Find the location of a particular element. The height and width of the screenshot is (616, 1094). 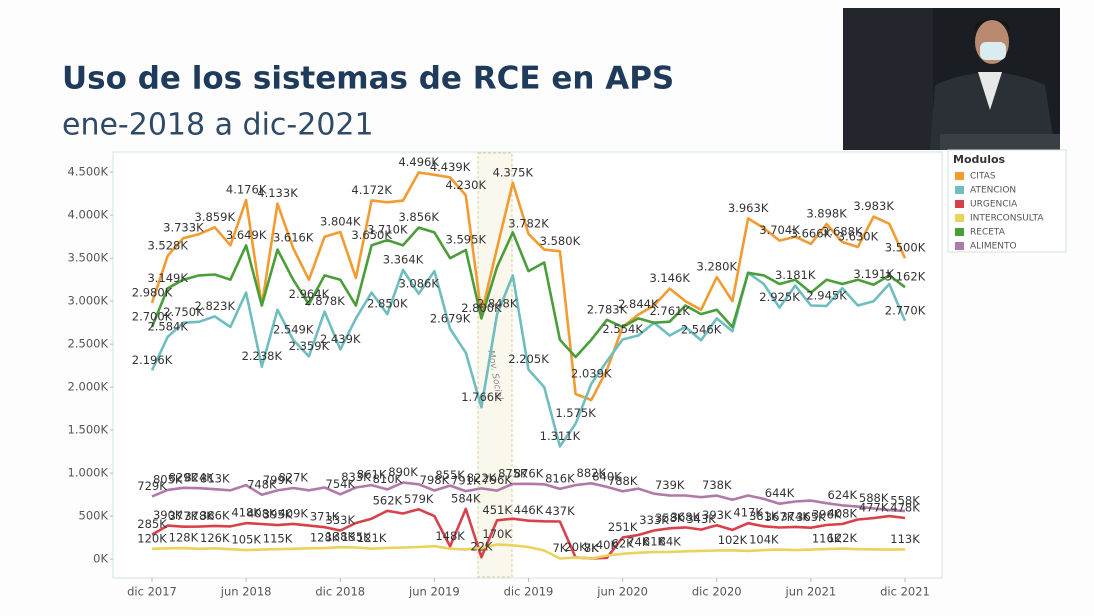

data-label: 805K is located at coordinates (168, 479).